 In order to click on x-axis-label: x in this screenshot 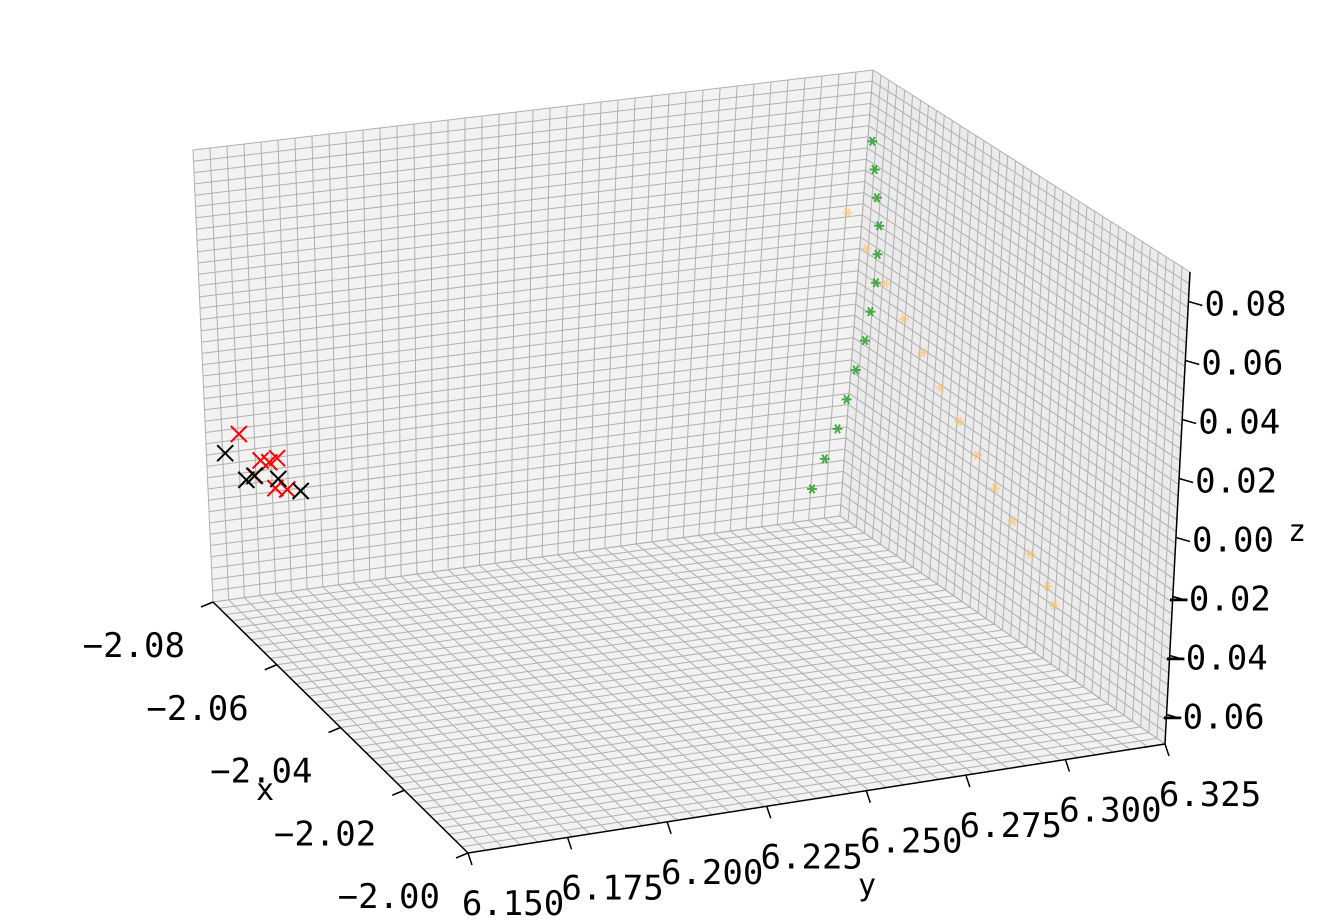, I will do `click(265, 790)`.